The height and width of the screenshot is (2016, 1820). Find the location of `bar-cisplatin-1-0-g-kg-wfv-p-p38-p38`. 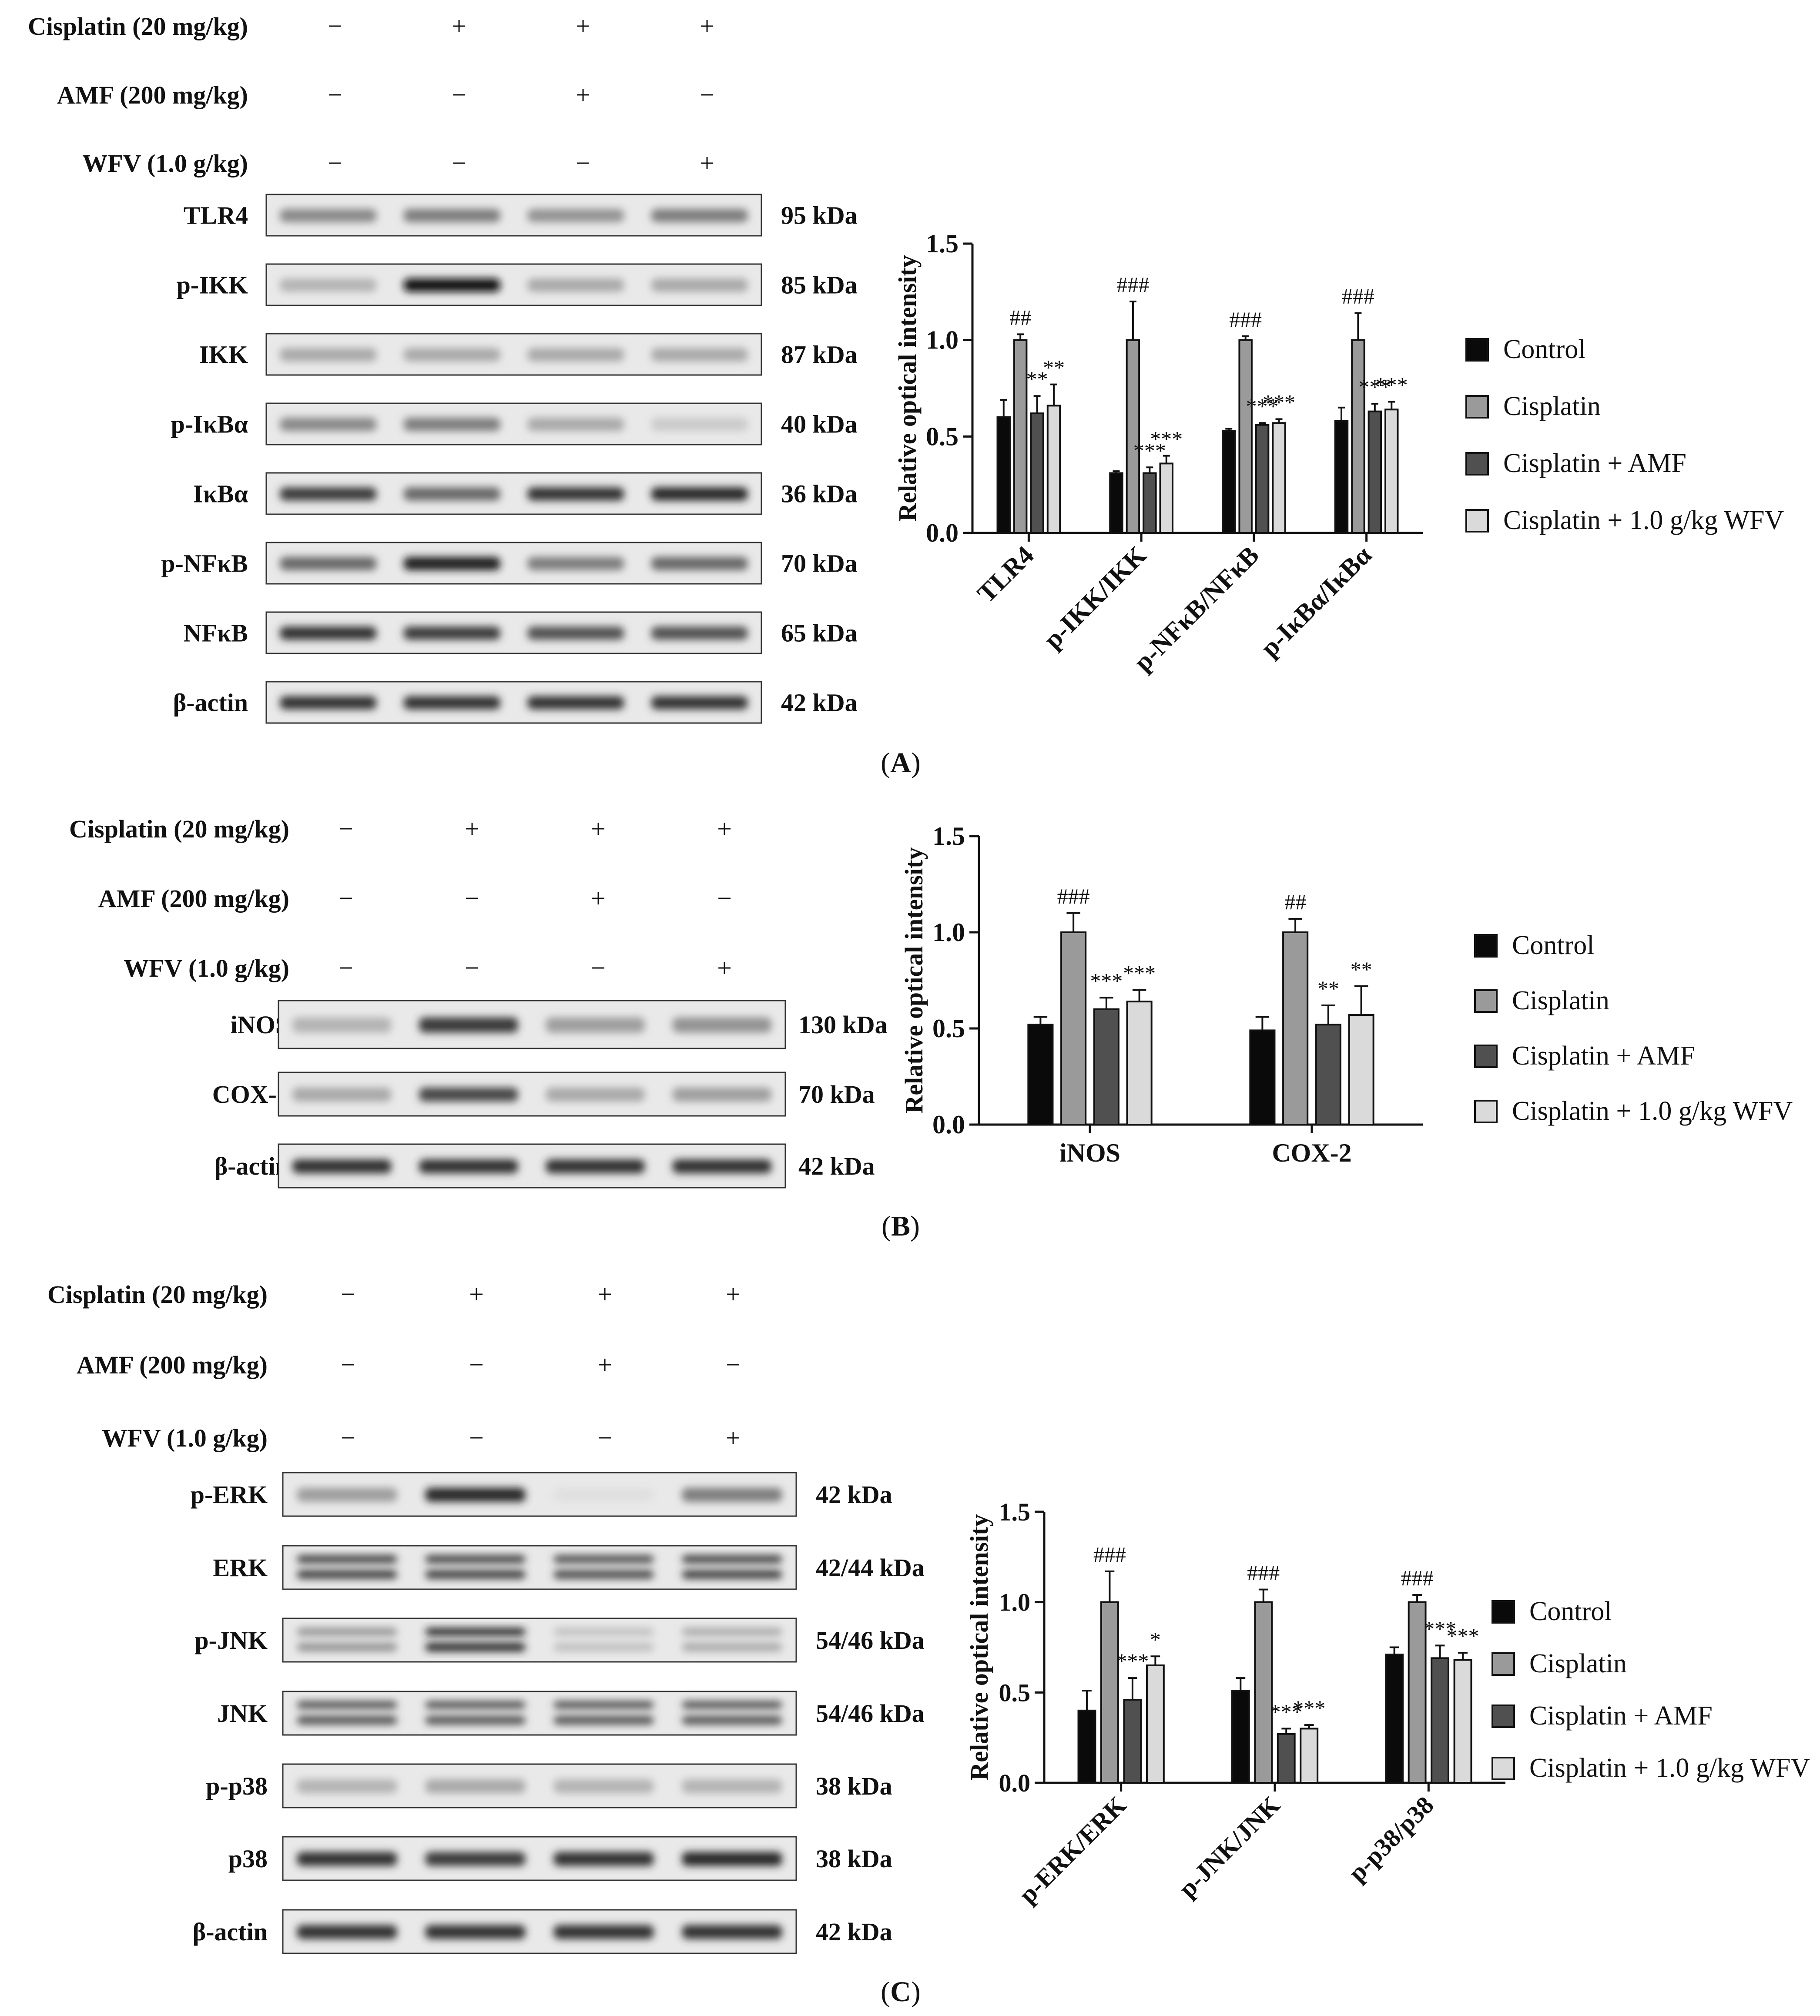

bar-cisplatin-1-0-g-kg-wfv-p-p38-p38 is located at coordinates (1462, 1721).